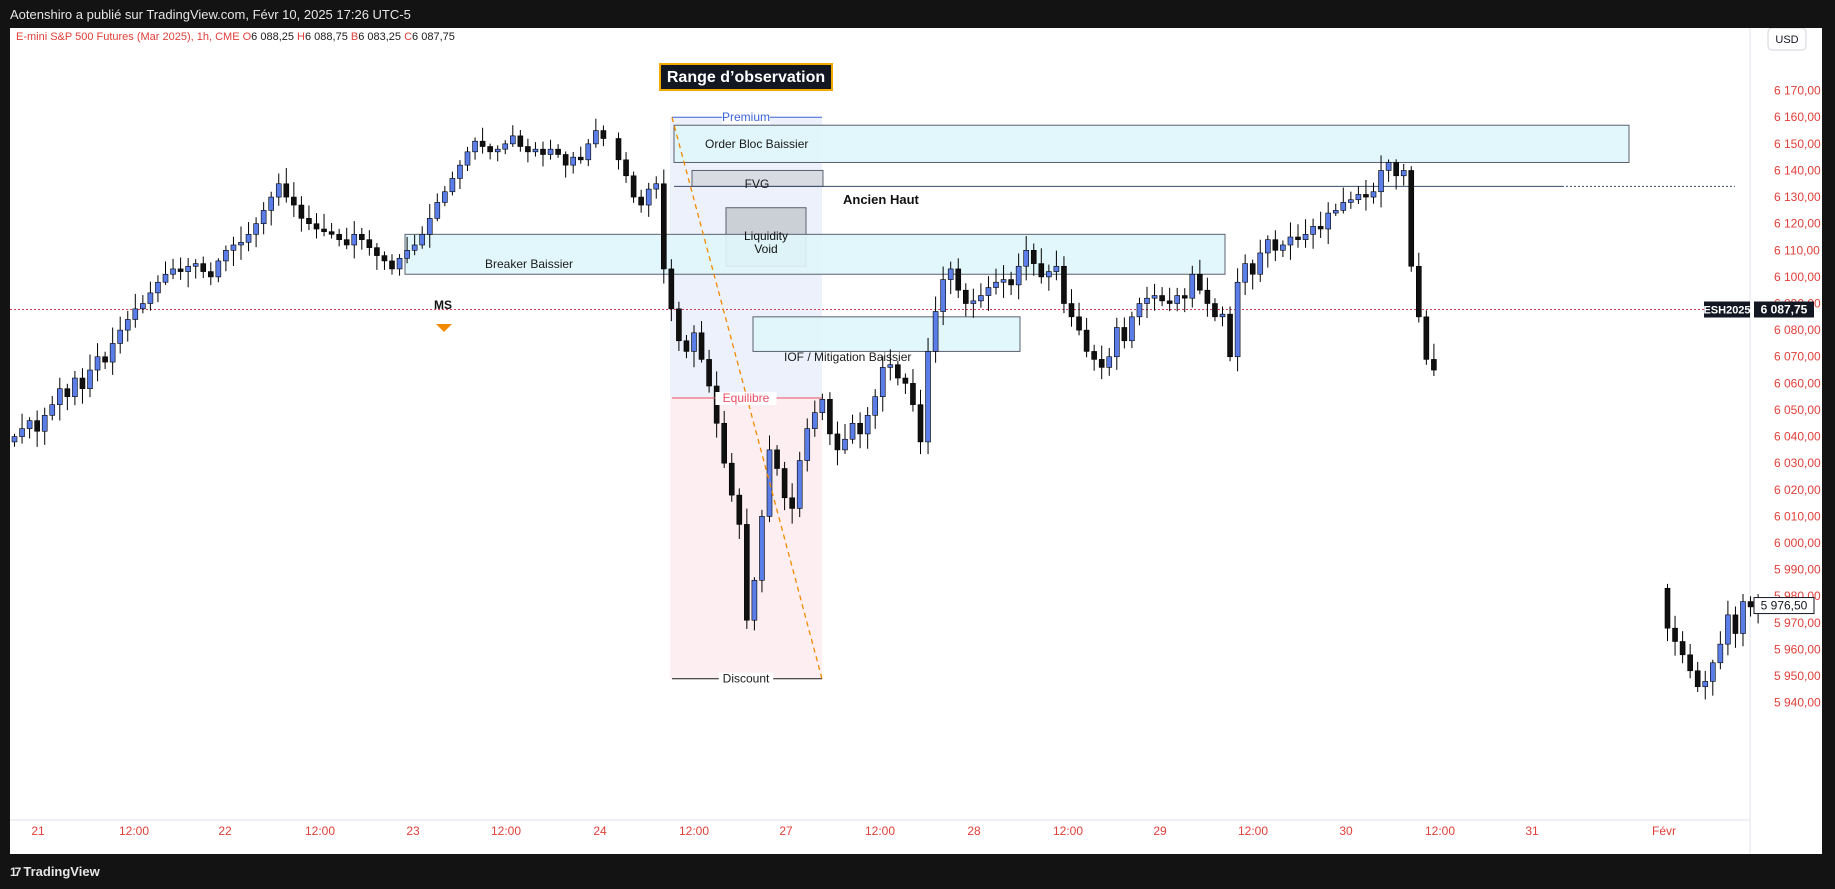 The width and height of the screenshot is (1835, 889). Describe the element at coordinates (1784, 309) in the screenshot. I see `last-price-tag-bg` at that location.